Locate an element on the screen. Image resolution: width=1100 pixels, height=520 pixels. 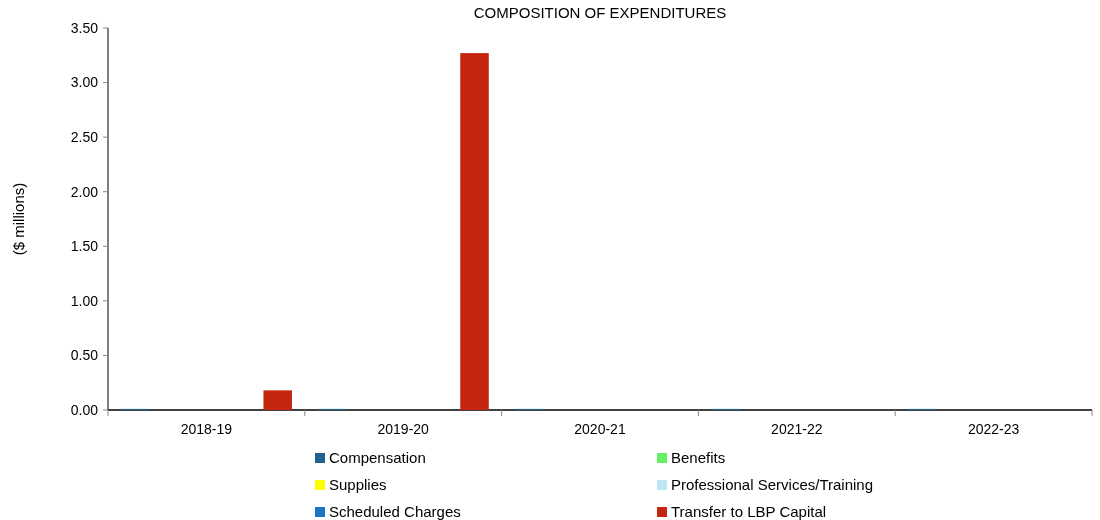
y-tick-label: 0.50 is located at coordinates (84, 355).